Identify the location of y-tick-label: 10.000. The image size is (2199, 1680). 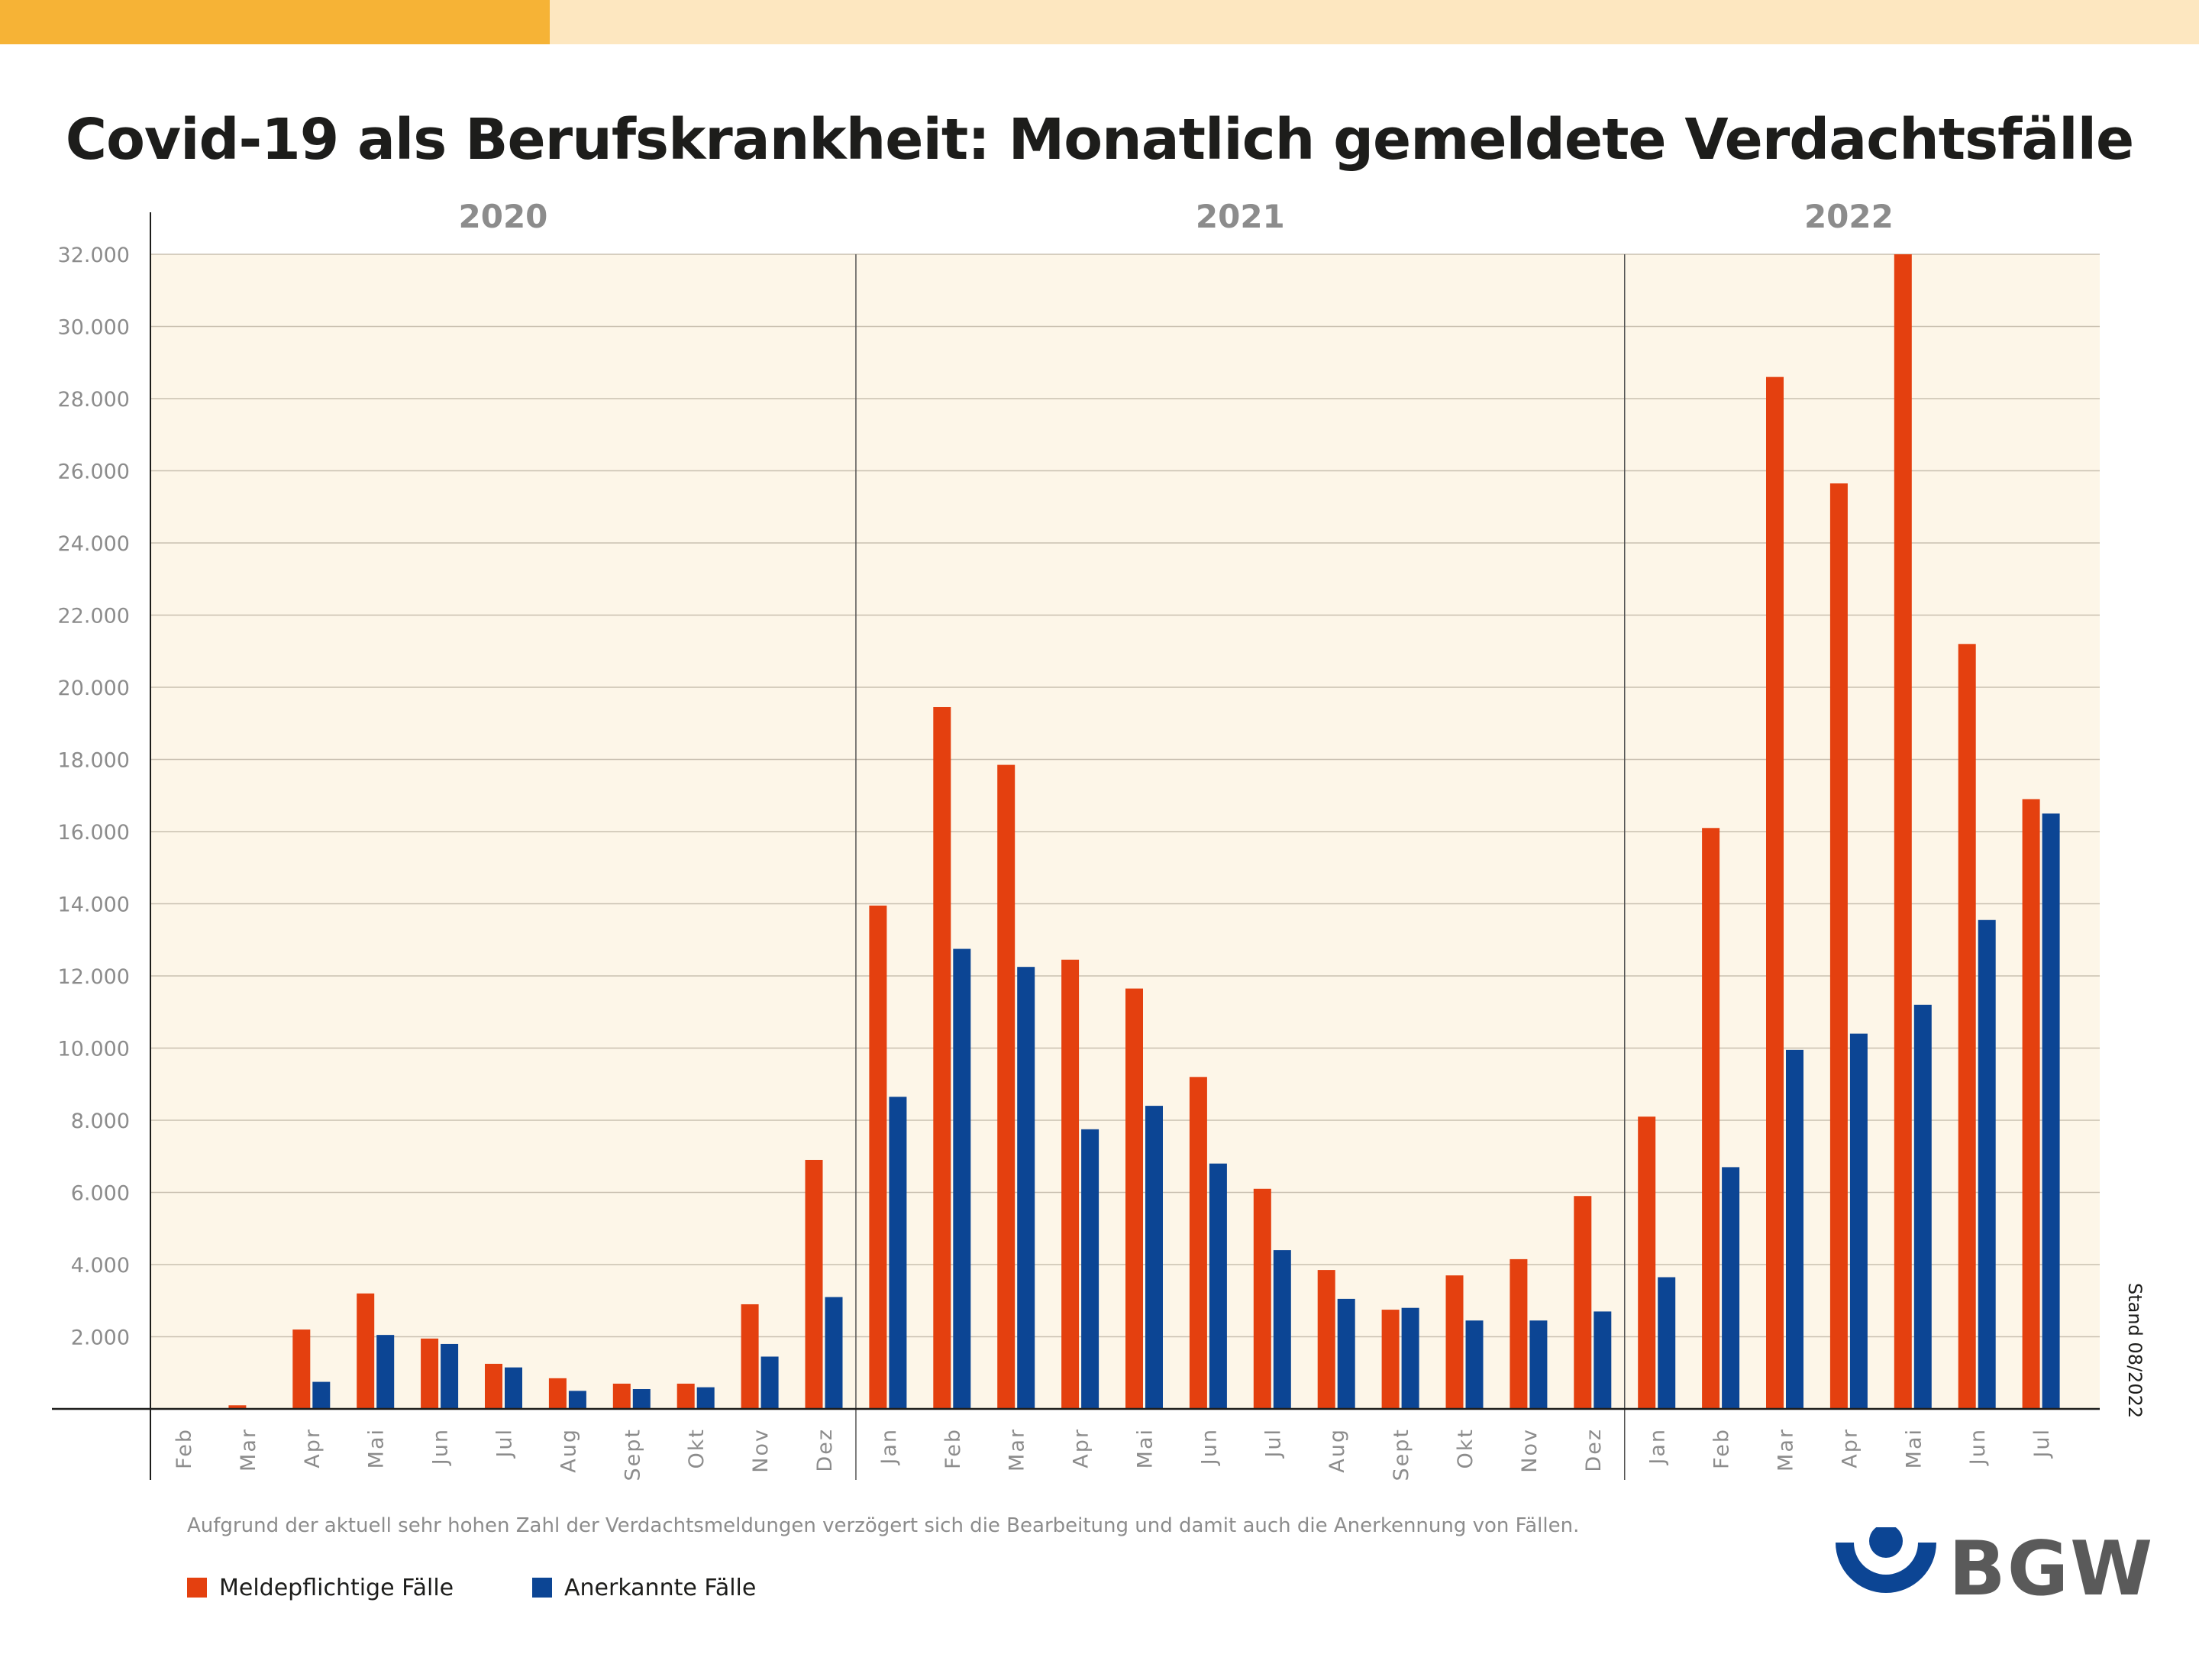
(94, 1049).